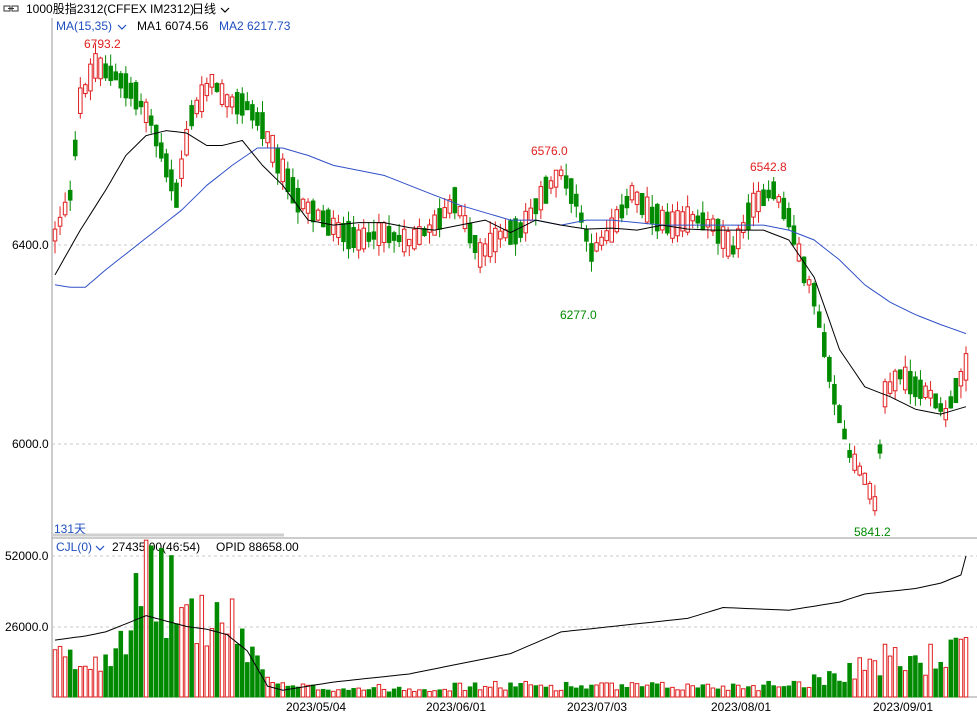 The image size is (977, 719). I want to click on annotation-high-6576: 6576.0, so click(549, 151).